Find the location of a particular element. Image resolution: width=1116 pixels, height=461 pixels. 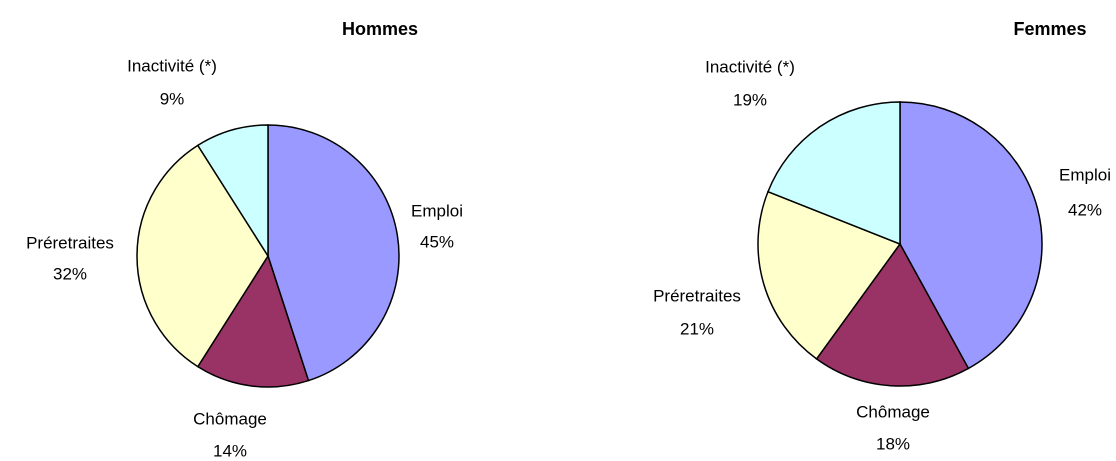

slice-value: 9% is located at coordinates (172, 98).